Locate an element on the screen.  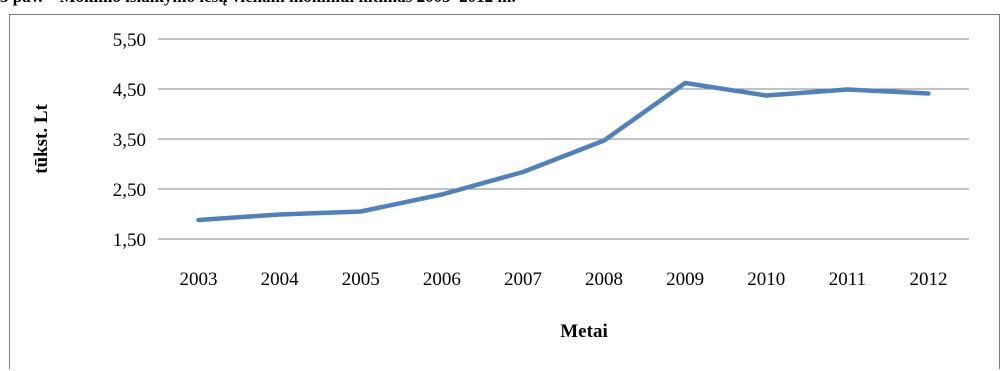
y-tick-label: 3,50 is located at coordinates (129, 140).